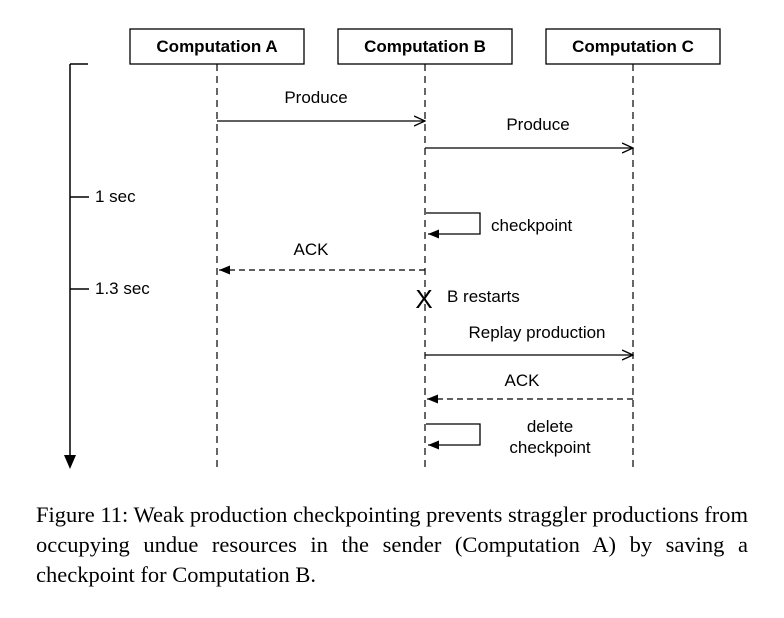 This screenshot has height=618, width=784. I want to click on message-produce-a-to-b: Produce, so click(321, 104).